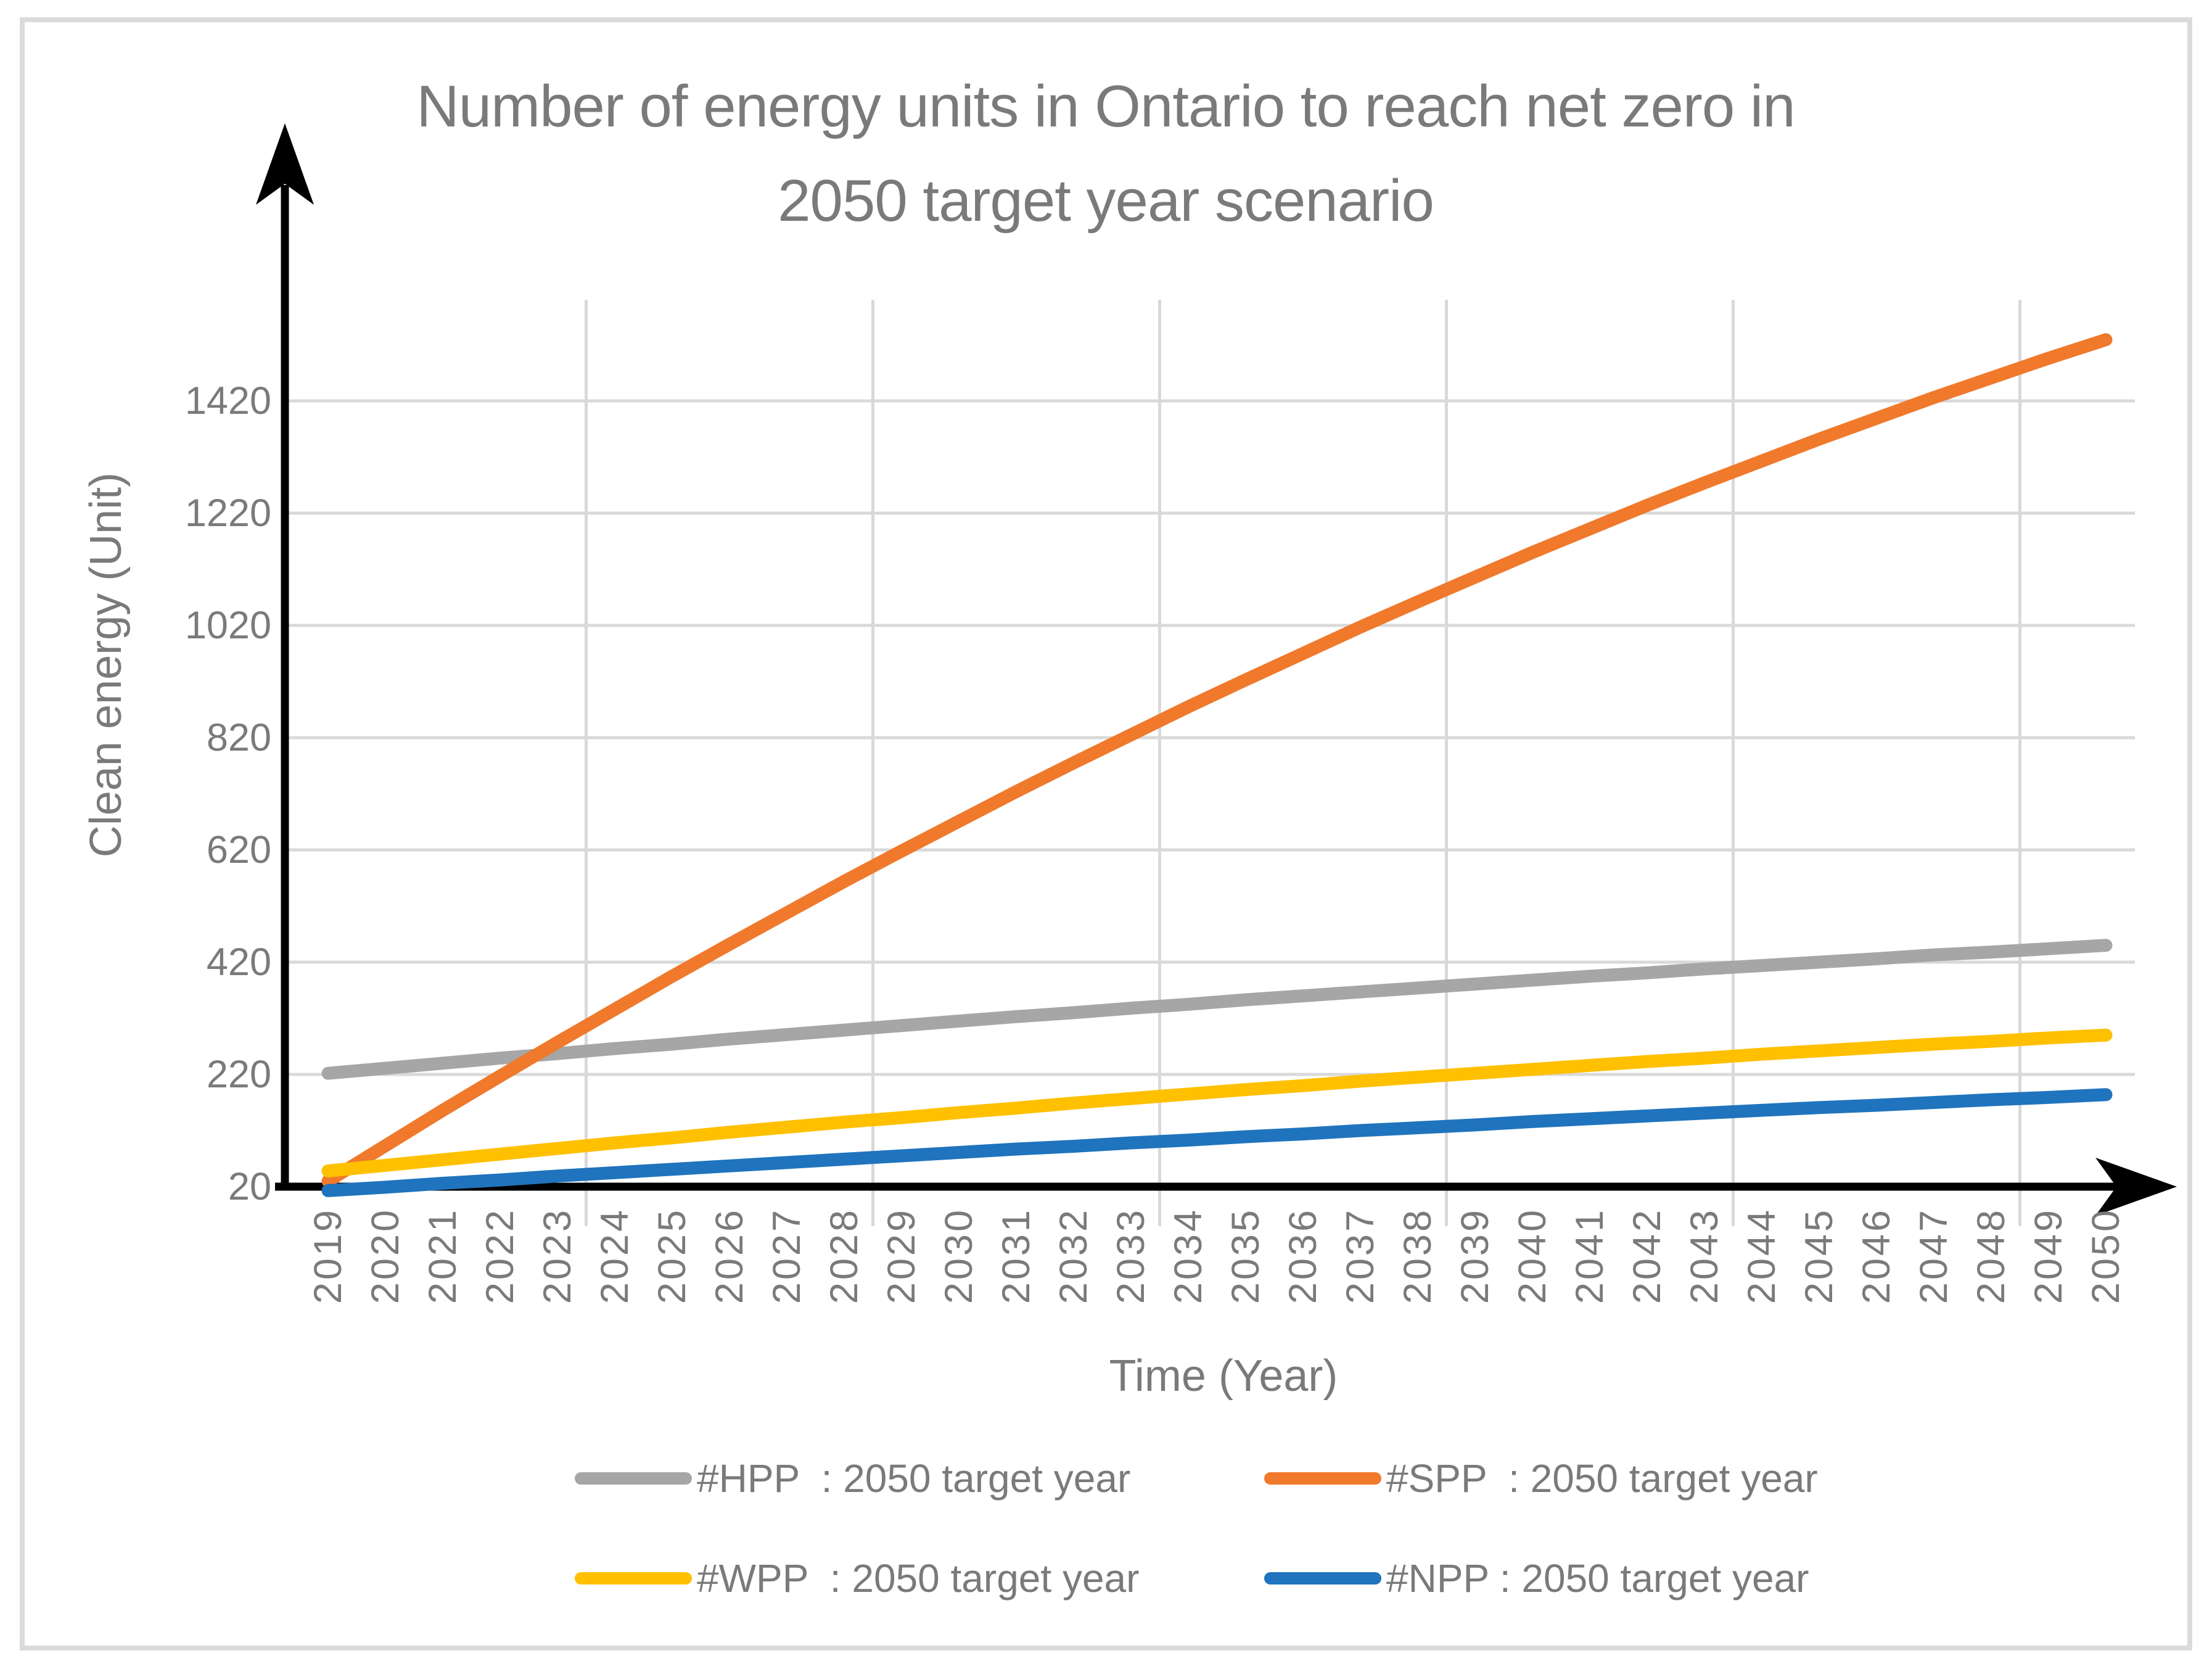  What do you see at coordinates (228, 513) in the screenshot?
I see `y-tick-label: 1220` at bounding box center [228, 513].